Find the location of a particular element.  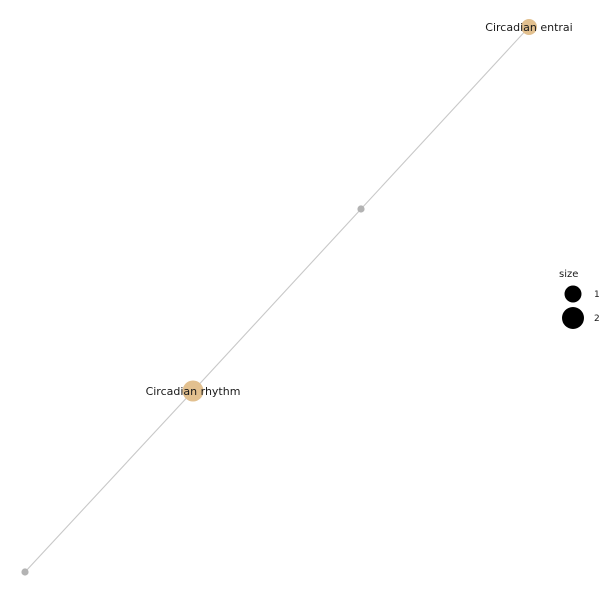

node-label-circadian-rhythm: Circadian rhythm is located at coordinates (193, 391).